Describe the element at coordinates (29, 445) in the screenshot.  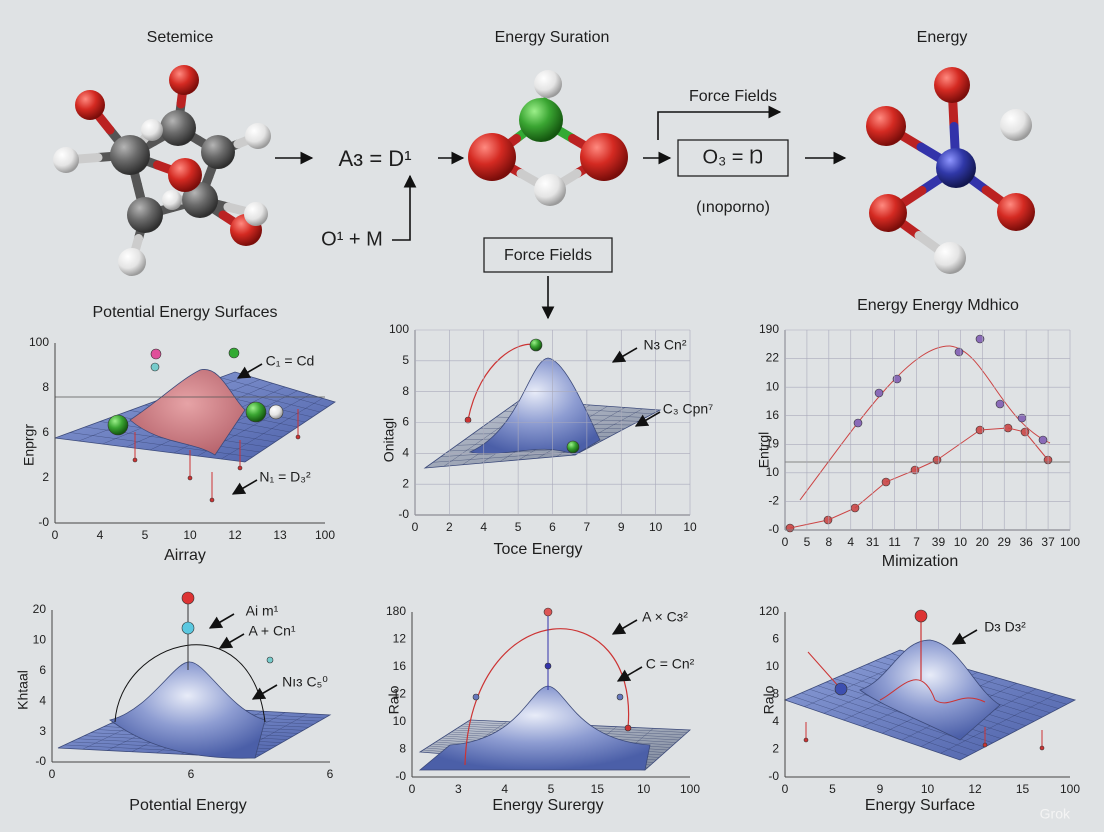
I see `y-axis-label: Enprgr` at that location.